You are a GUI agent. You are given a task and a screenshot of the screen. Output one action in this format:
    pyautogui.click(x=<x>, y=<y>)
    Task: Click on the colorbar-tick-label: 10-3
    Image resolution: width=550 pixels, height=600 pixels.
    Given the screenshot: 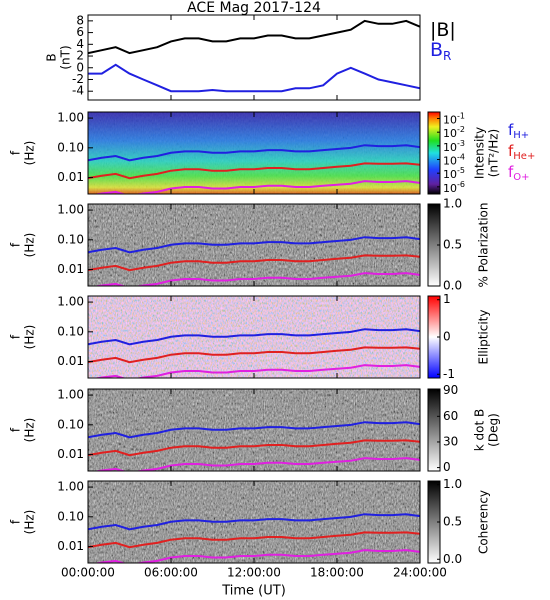 What is the action you would take?
    pyautogui.click(x=454, y=146)
    